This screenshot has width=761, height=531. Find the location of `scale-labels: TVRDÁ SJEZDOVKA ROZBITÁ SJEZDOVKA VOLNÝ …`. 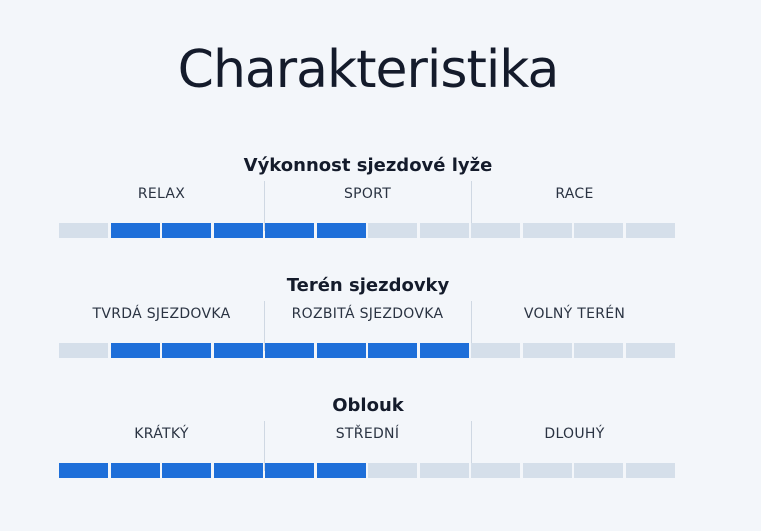

scale-labels: TVRDÁ SJEZDOVKA ROZBITÁ SJEZDOVKA VOLNÝ … is located at coordinates (368, 329).